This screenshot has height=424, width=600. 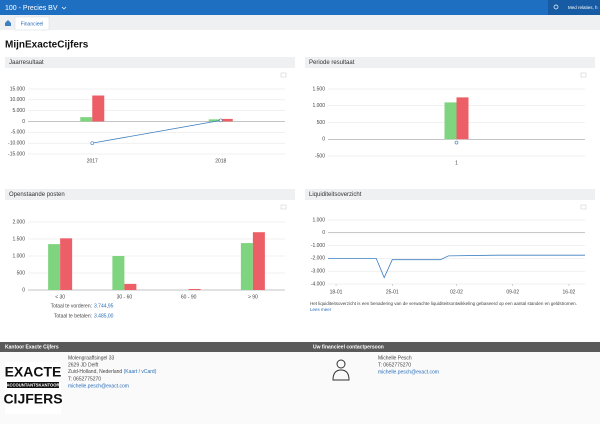 I want to click on x-tick-label: 1, so click(x=456, y=163).